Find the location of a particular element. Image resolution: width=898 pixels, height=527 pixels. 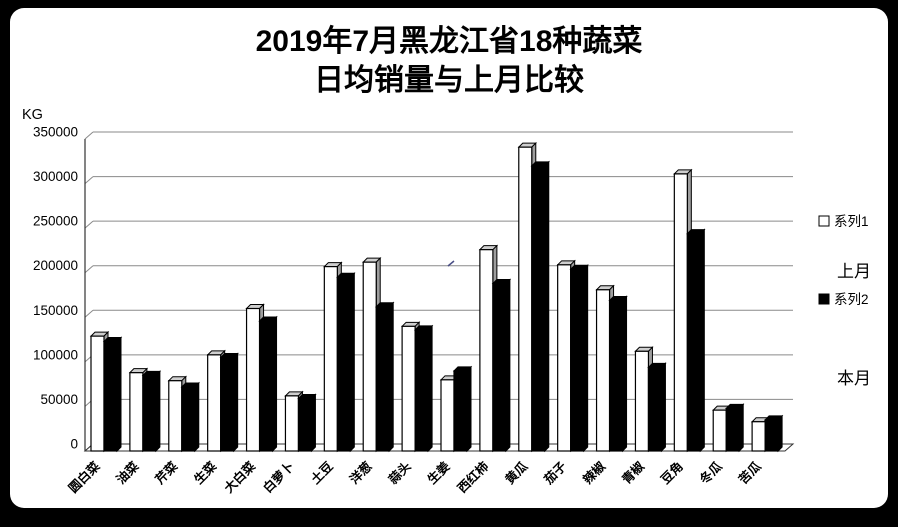

legend-series2-swatch is located at coordinates (824, 299).